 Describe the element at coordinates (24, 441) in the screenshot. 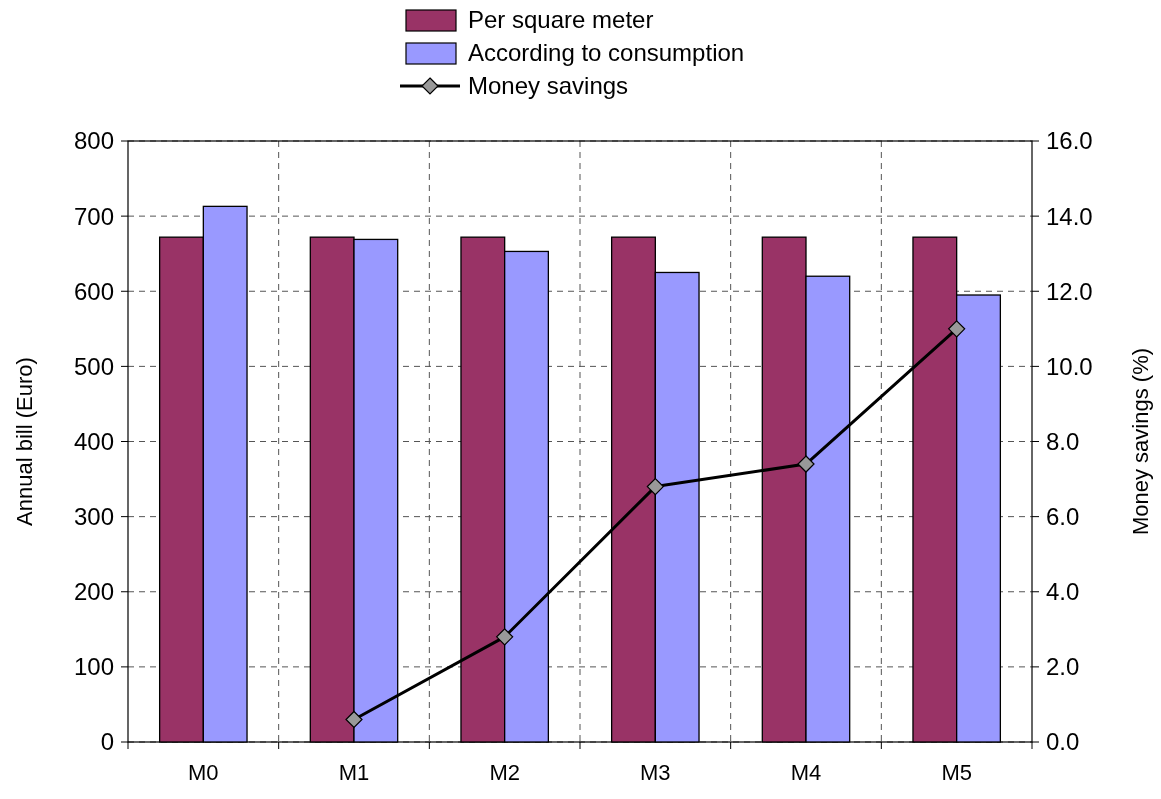

I see `y-axis-title: Annual bill (Euro)` at that location.